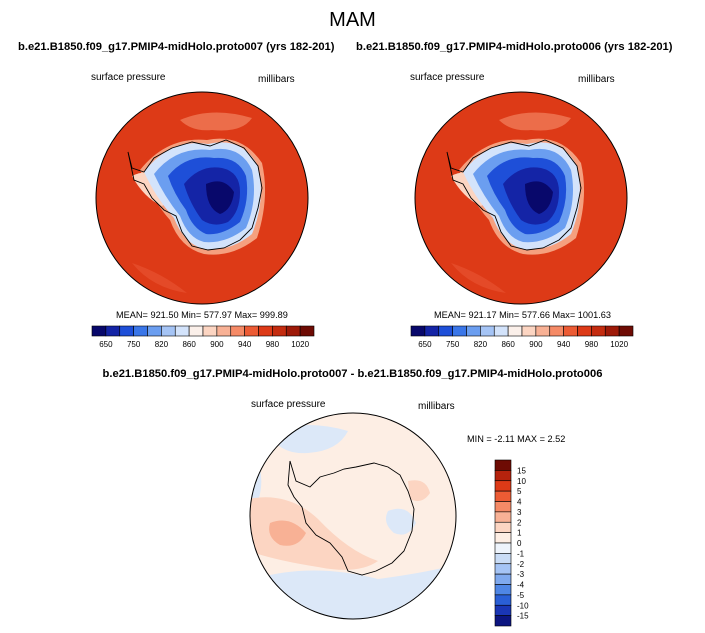  Describe the element at coordinates (162, 344) in the screenshot. I see `map1-colorbar-tick-label: 820` at that location.